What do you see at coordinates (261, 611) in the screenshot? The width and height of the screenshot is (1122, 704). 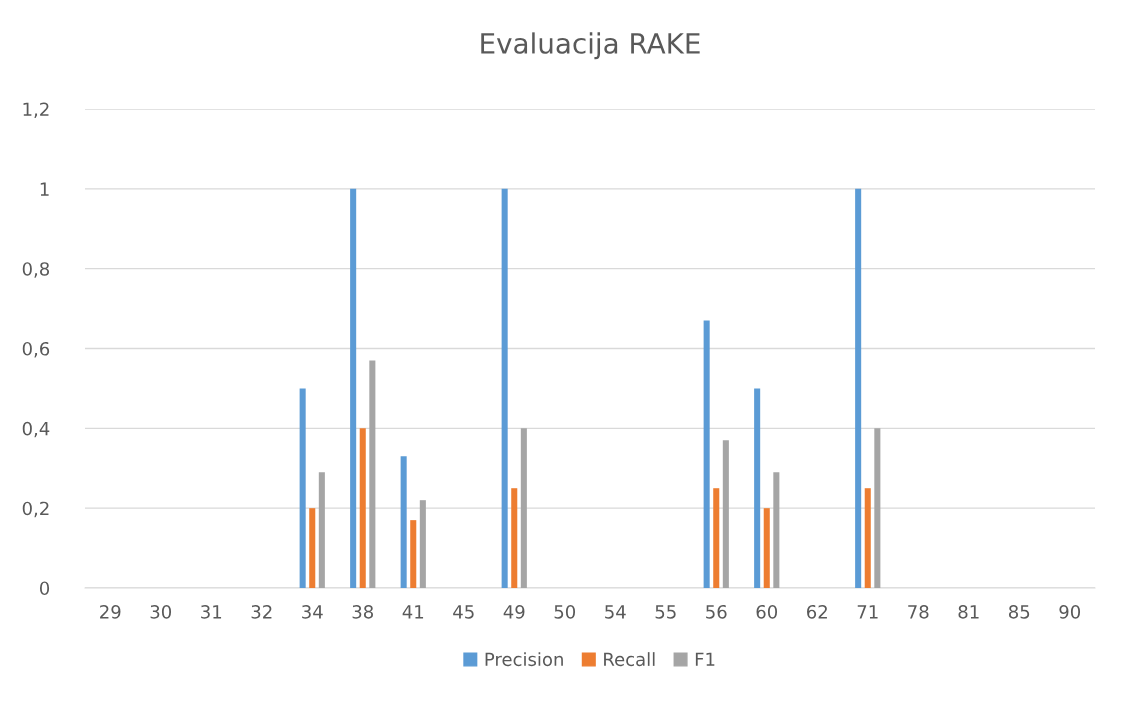 I see `x-tick-label: 32` at bounding box center [261, 611].